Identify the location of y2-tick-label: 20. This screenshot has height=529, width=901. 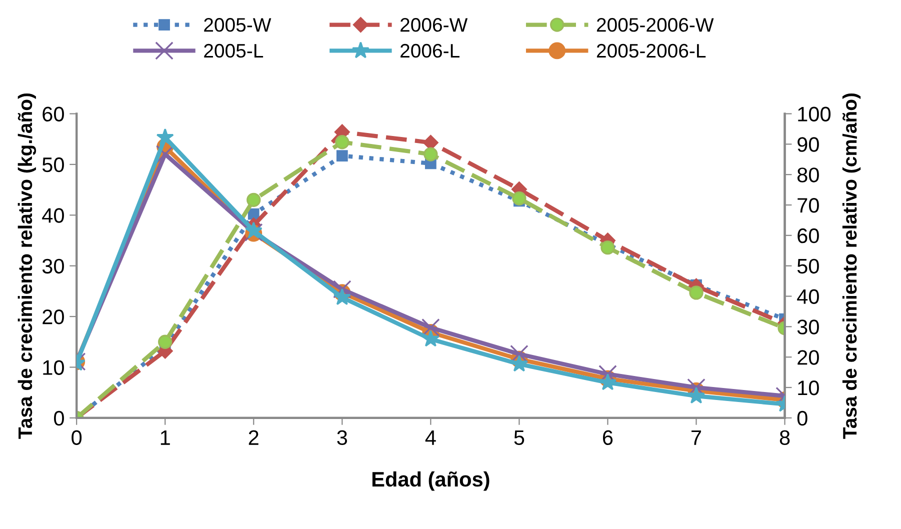
(808, 357).